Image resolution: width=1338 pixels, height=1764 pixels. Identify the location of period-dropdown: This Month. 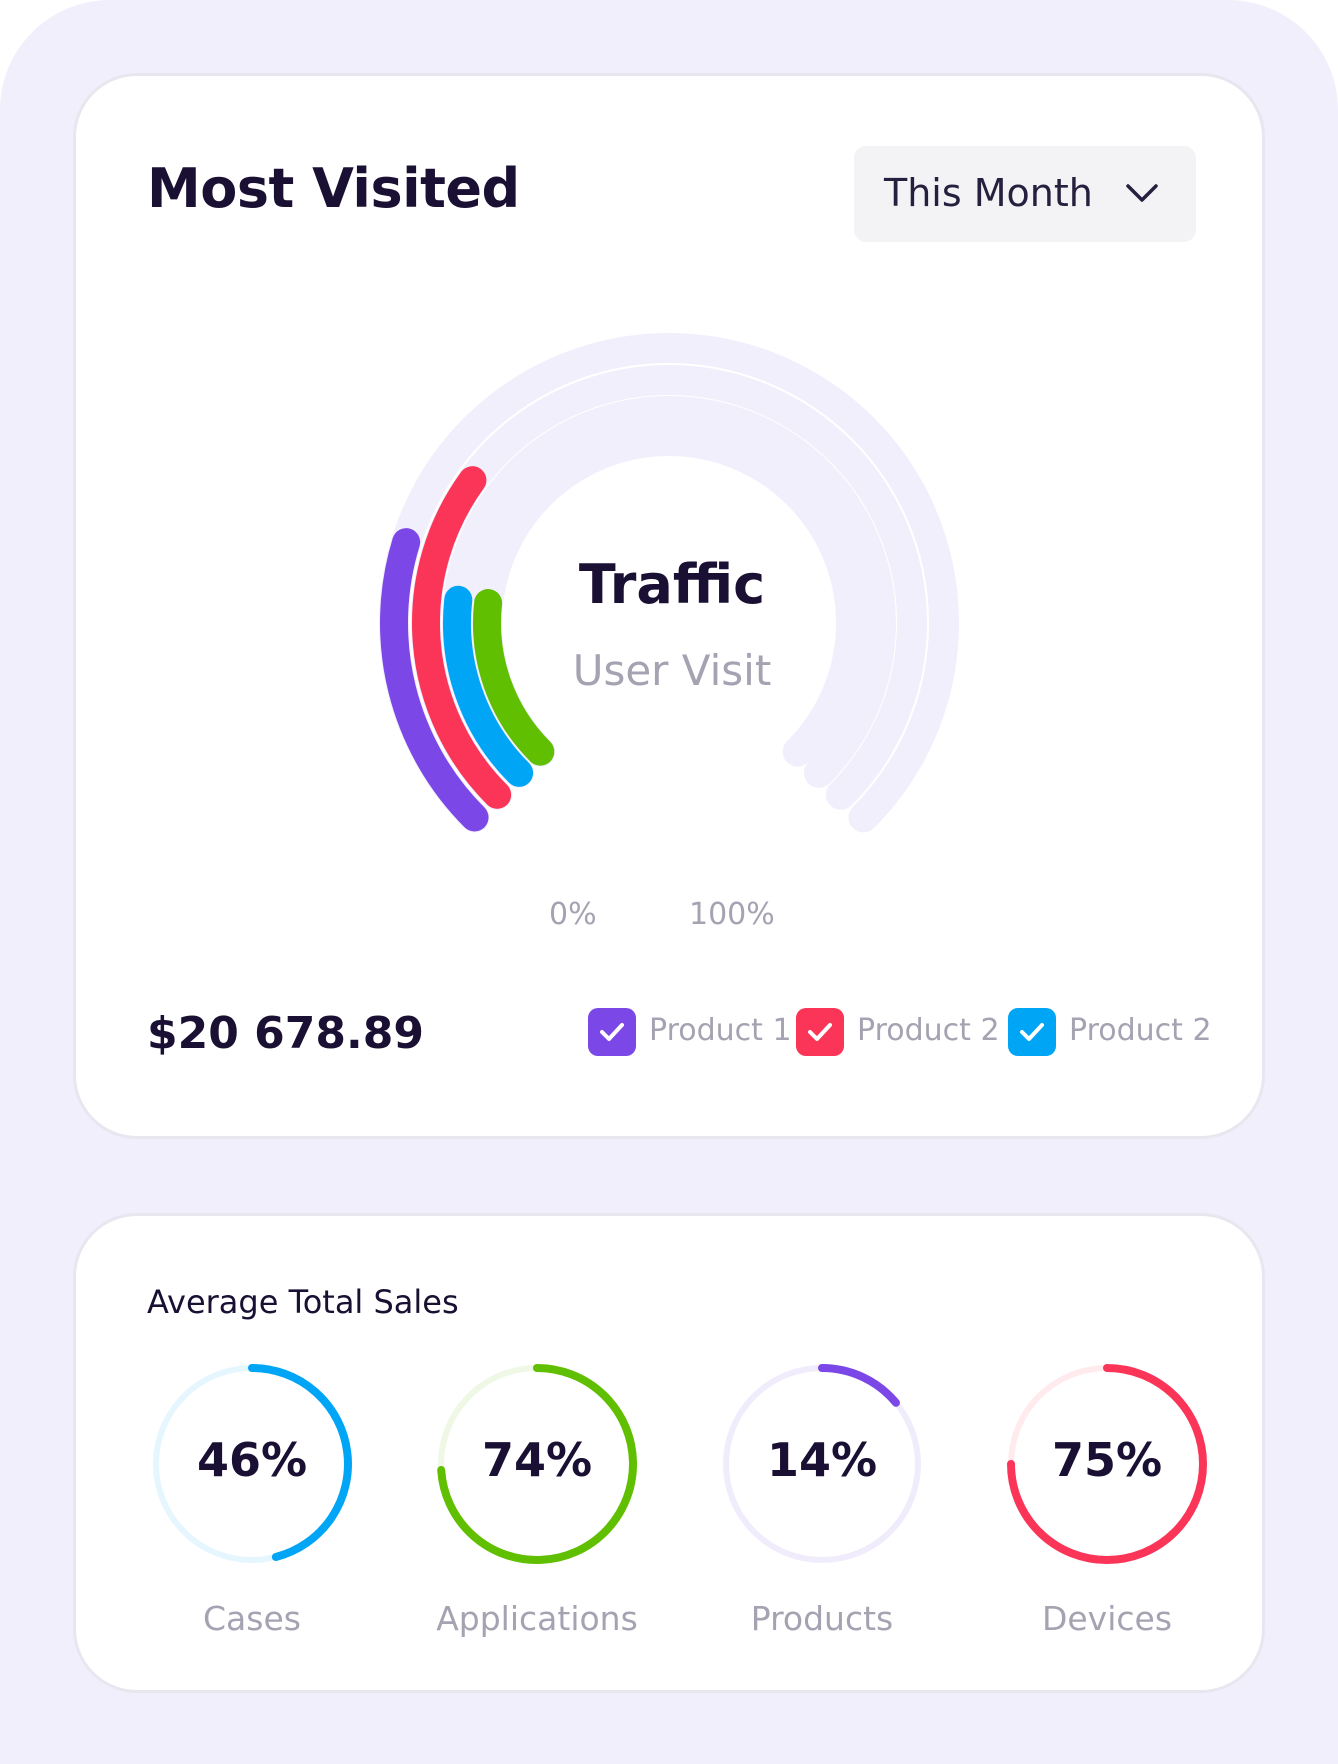
(1025, 194).